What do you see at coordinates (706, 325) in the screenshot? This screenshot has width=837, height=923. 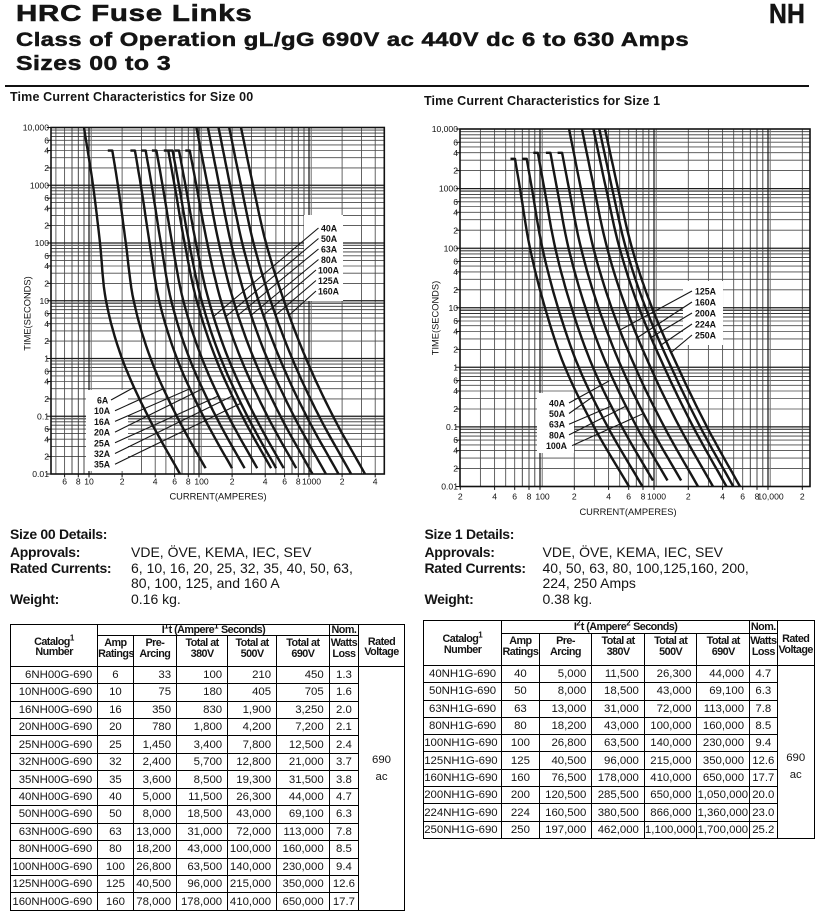 I see `svg-text: 224A` at bounding box center [706, 325].